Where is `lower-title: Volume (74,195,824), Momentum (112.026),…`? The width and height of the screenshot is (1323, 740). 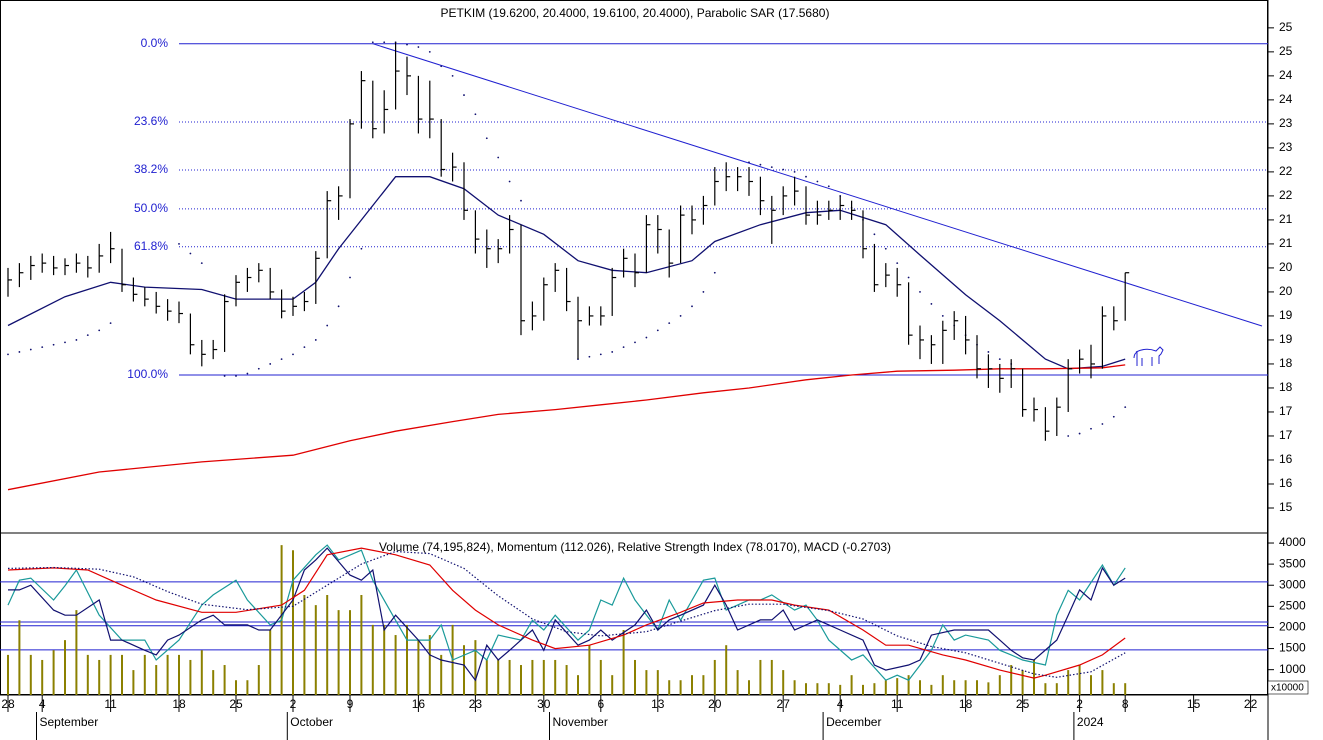 lower-title: Volume (74,195,824), Momentum (112.026),… is located at coordinates (635, 547).